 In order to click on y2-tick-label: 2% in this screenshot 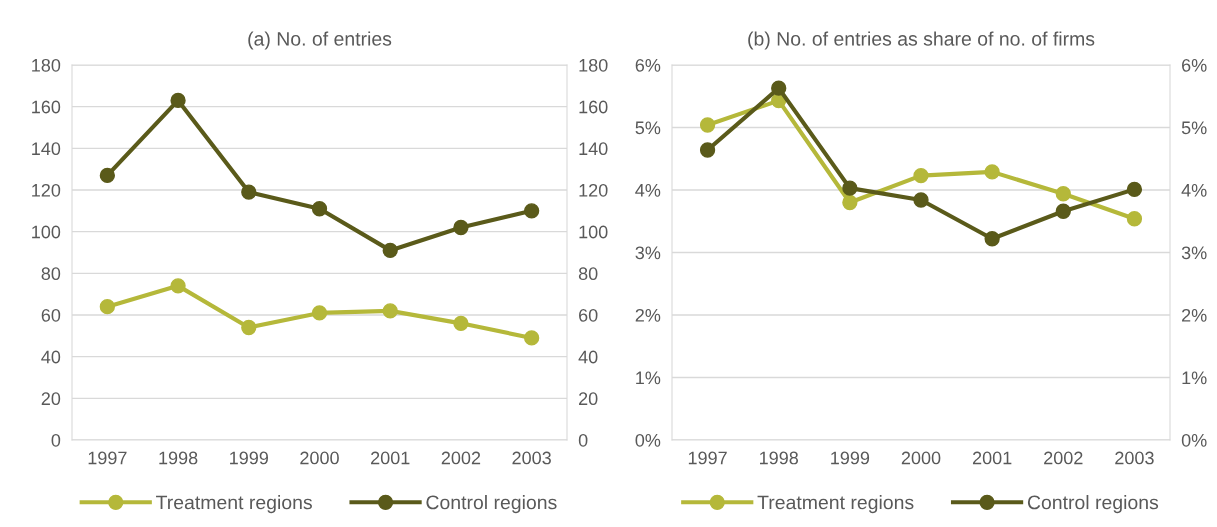, I will do `click(1194, 315)`.